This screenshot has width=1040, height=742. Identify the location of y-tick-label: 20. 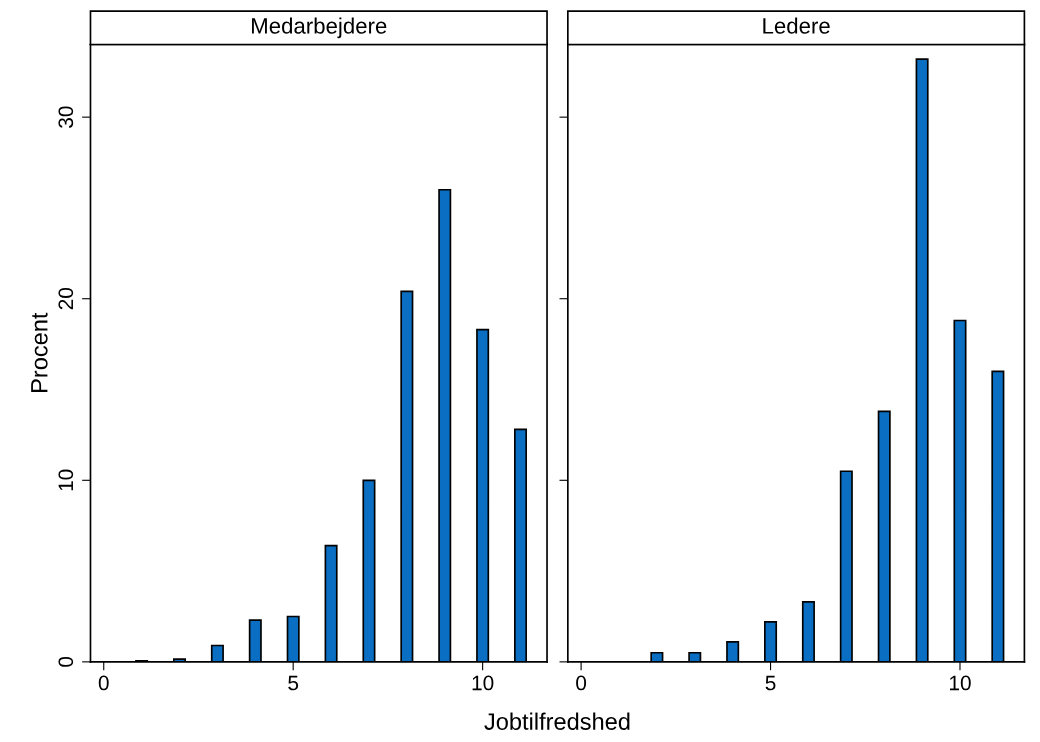
(66, 298).